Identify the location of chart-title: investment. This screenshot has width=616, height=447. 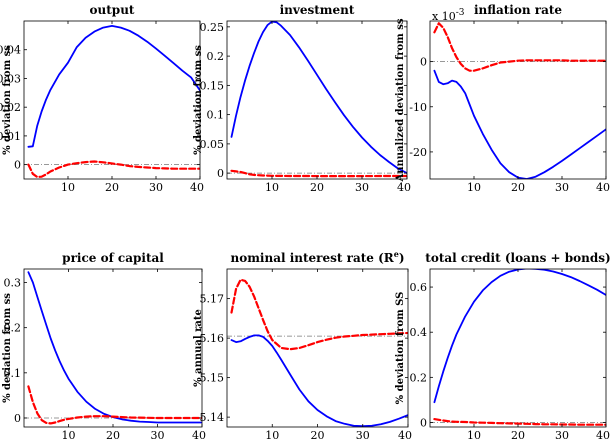
(317, 10).